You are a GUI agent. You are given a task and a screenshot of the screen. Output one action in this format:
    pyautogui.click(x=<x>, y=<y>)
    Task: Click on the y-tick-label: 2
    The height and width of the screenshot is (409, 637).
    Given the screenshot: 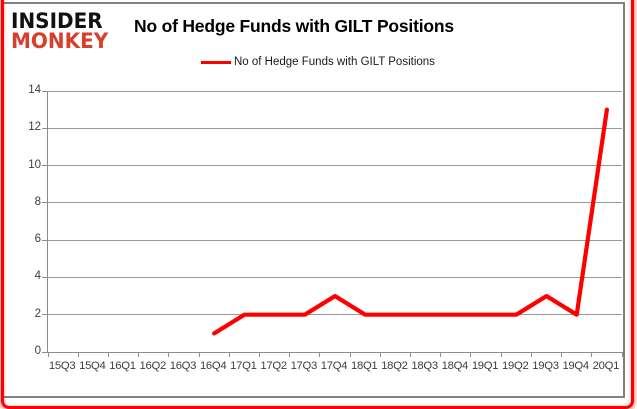 What is the action you would take?
    pyautogui.click(x=37, y=313)
    